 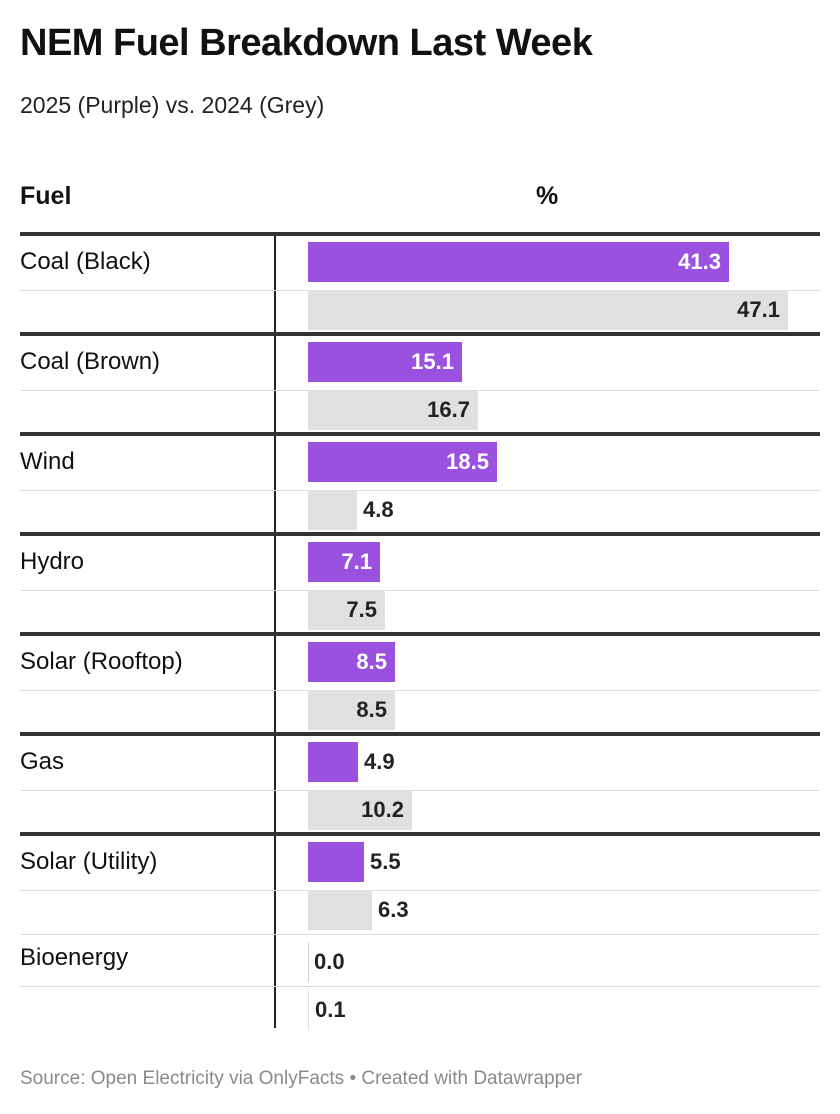 I want to click on chart-subtitle: 2025 (Purple) vs. 2024 (Grey), so click(x=172, y=105).